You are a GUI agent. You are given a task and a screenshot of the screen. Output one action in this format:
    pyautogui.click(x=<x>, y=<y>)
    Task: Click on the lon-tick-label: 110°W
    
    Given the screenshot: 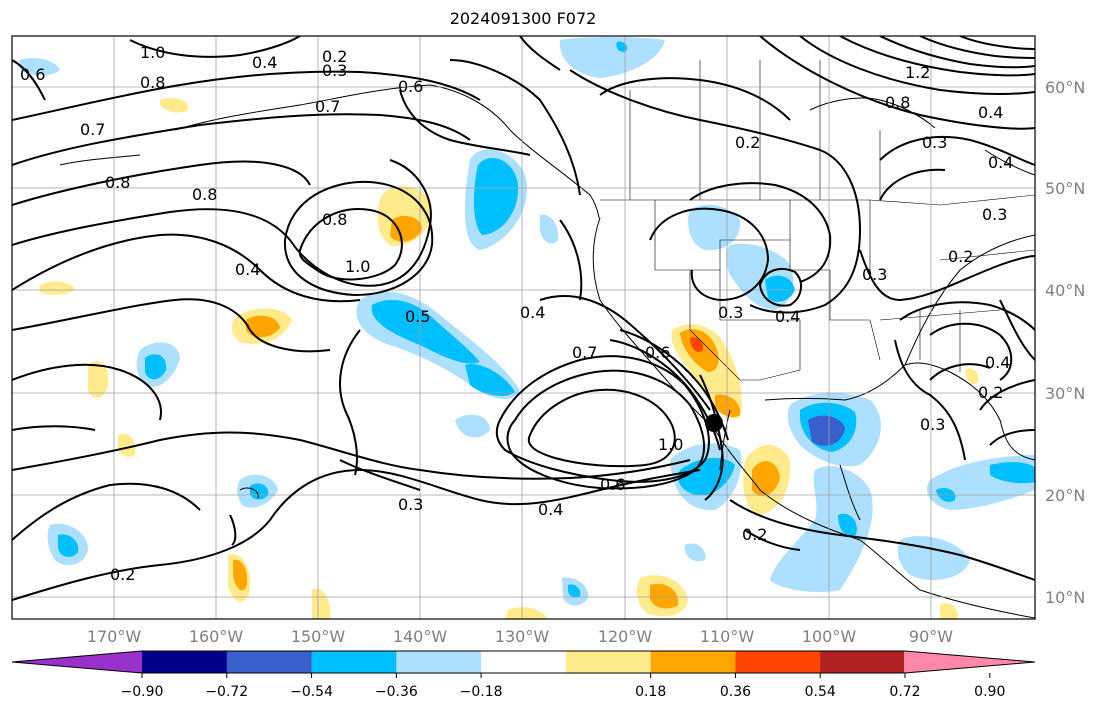 What is the action you would take?
    pyautogui.click(x=727, y=636)
    